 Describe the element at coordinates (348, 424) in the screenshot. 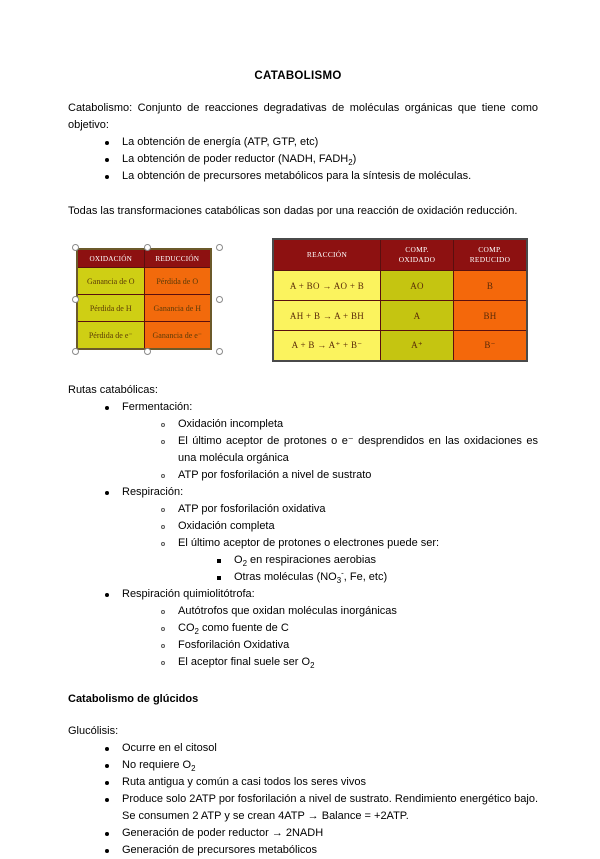

I see `list-item: Oxidación incompleta` at that location.